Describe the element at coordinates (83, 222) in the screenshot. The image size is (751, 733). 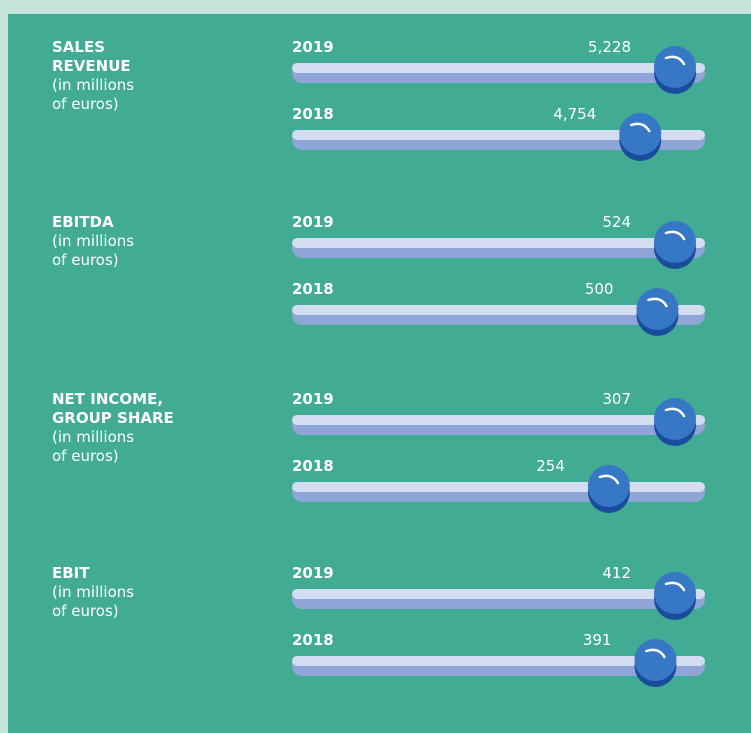
I see `metric-title: EBITDA` at that location.